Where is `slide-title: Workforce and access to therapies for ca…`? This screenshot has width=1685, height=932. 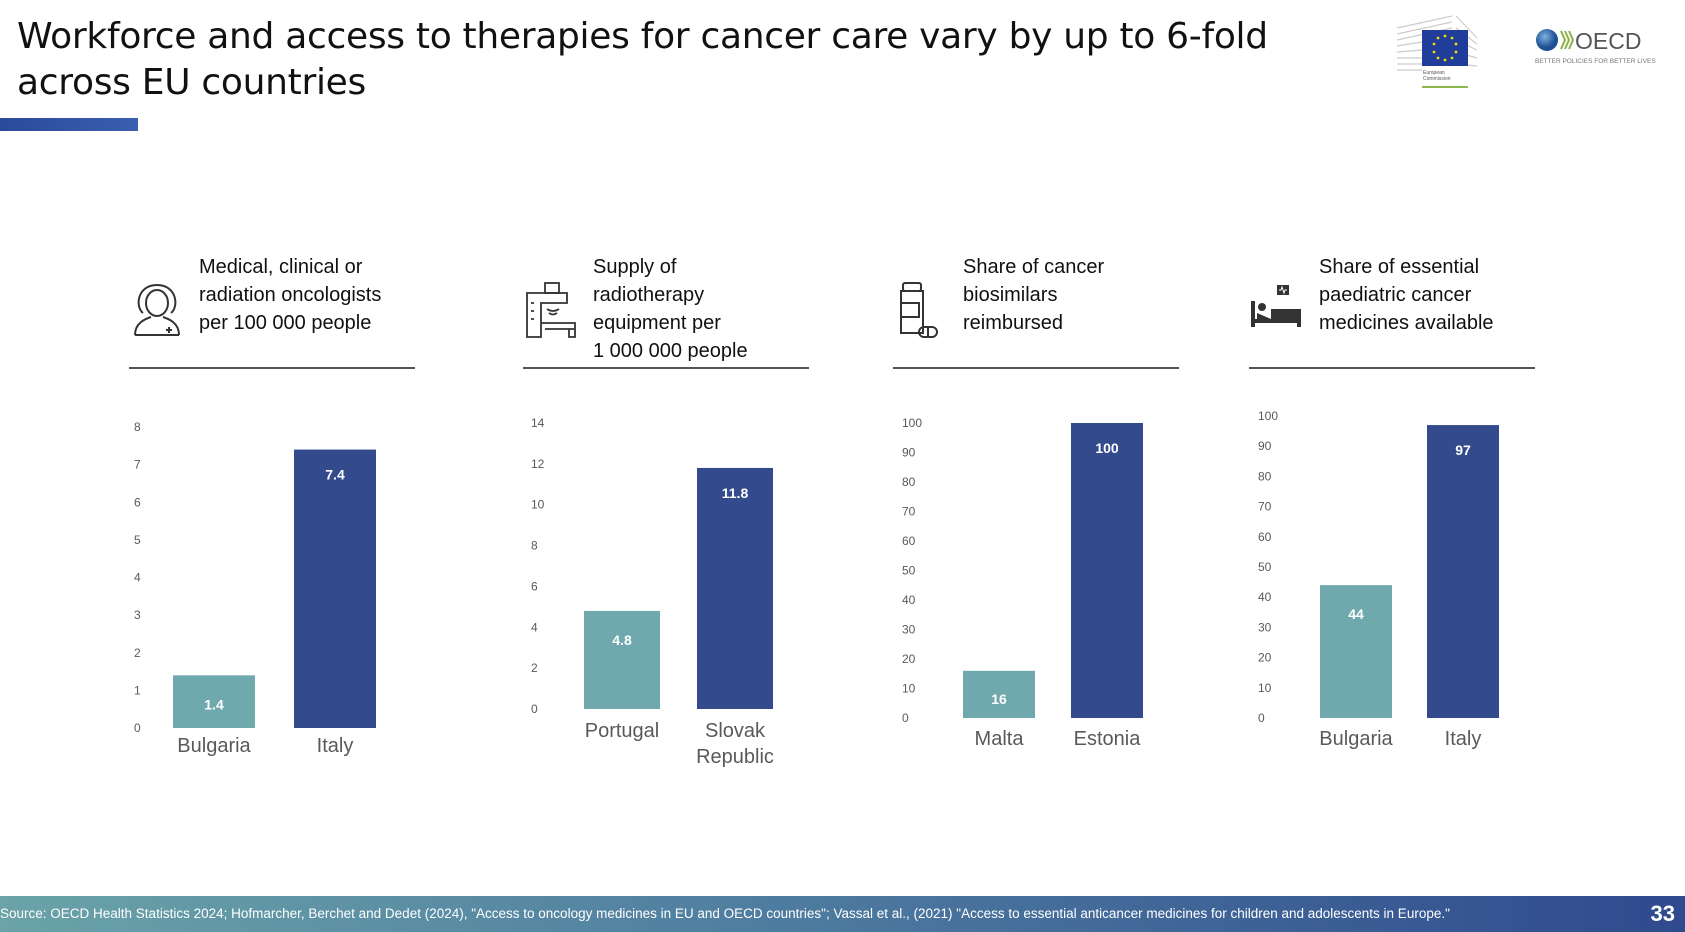 slide-title: Workforce and access to therapies for ca… is located at coordinates (642, 59).